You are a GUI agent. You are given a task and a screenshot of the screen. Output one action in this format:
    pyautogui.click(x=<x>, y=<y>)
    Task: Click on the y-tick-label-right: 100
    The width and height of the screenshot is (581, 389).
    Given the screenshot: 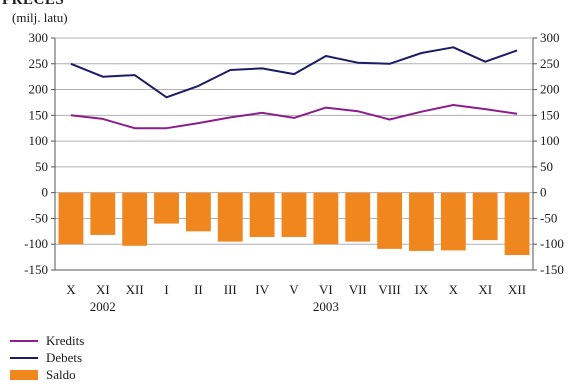 What is the action you would take?
    pyautogui.click(x=550, y=140)
    